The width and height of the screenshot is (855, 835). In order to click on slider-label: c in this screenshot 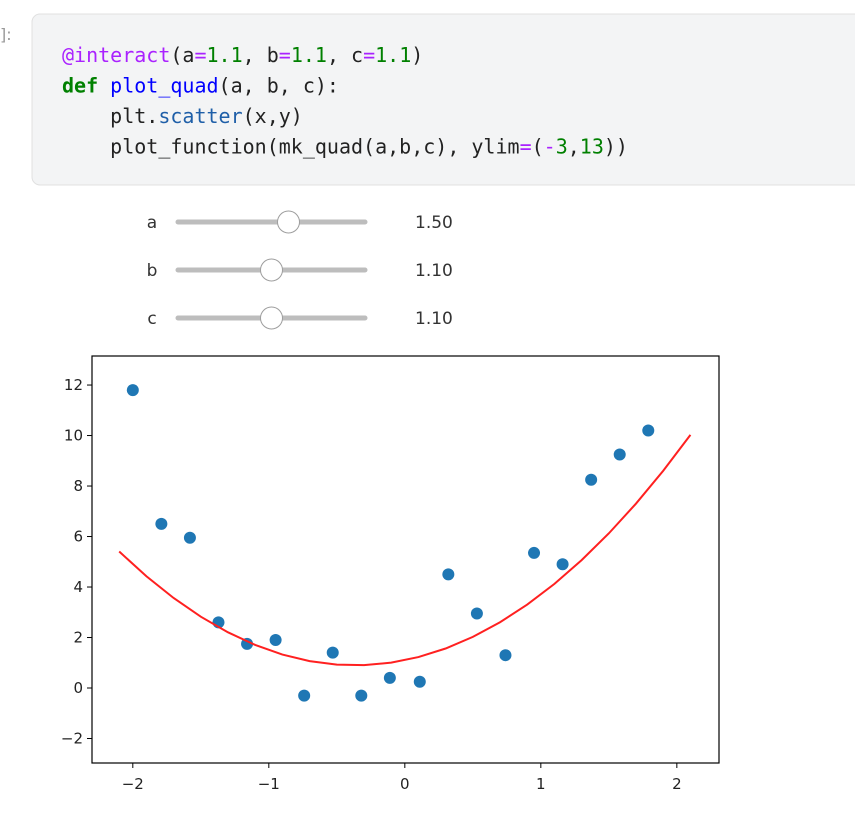, I will do `click(151, 319)`.